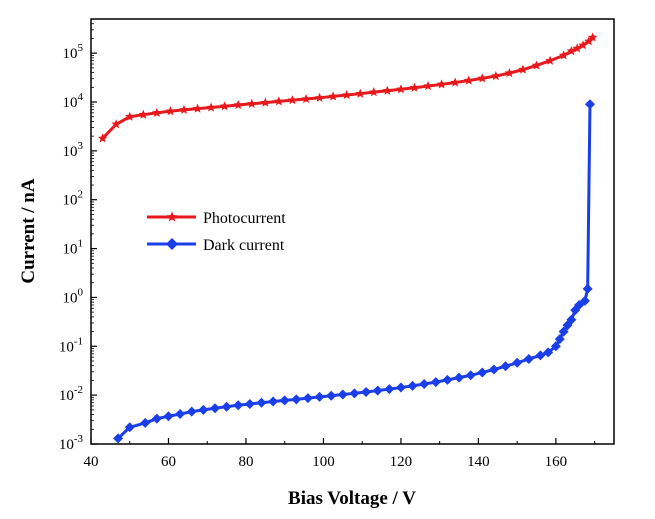 Image resolution: width=655 pixels, height=519 pixels. I want to click on x-tick-label: 140, so click(478, 462).